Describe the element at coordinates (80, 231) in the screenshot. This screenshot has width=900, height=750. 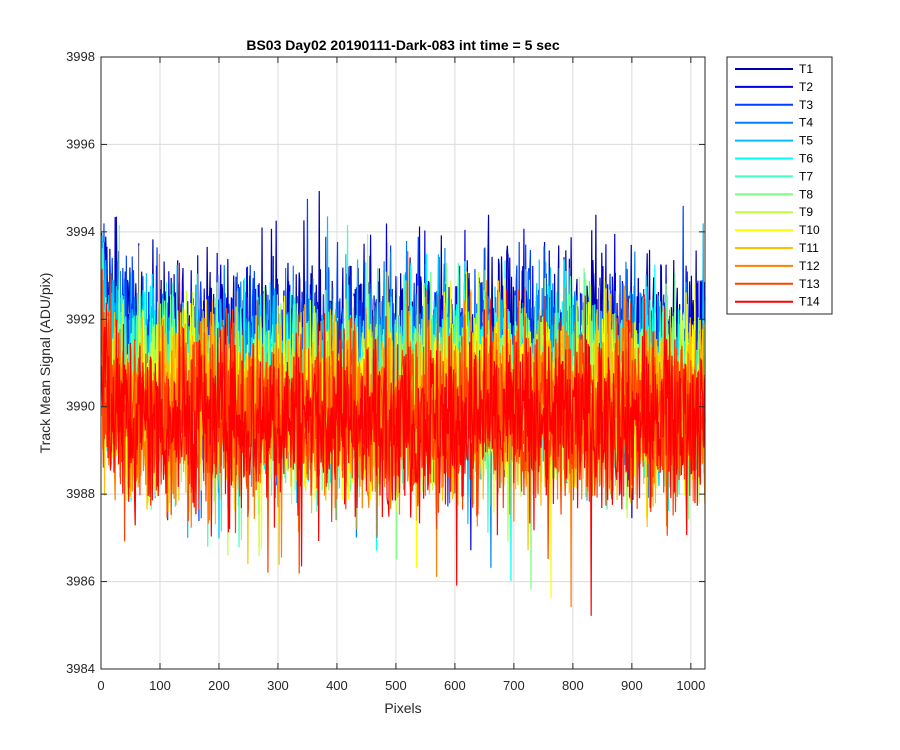
I see `y-tick-label: 3994` at that location.